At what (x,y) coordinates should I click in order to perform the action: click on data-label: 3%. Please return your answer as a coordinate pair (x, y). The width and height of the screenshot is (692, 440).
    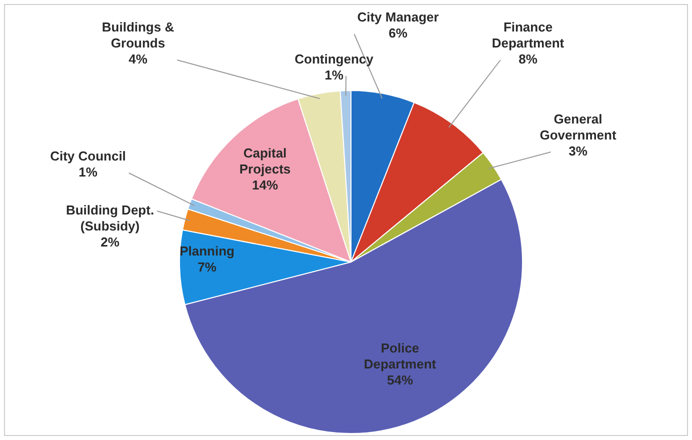
    Looking at the image, I should click on (578, 151).